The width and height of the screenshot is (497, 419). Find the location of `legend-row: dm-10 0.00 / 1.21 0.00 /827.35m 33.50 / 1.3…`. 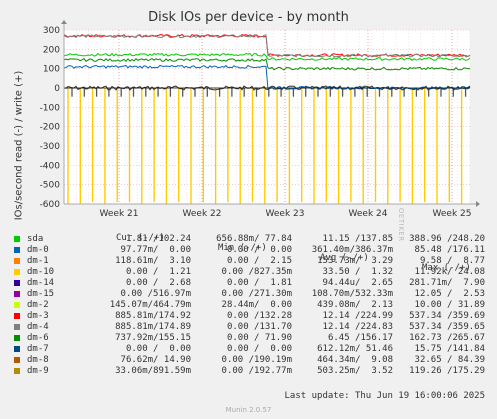

legend-row: dm-10 0.00 / 1.21 0.00 /827.35m 33.50 / 1.3… is located at coordinates (248, 272).